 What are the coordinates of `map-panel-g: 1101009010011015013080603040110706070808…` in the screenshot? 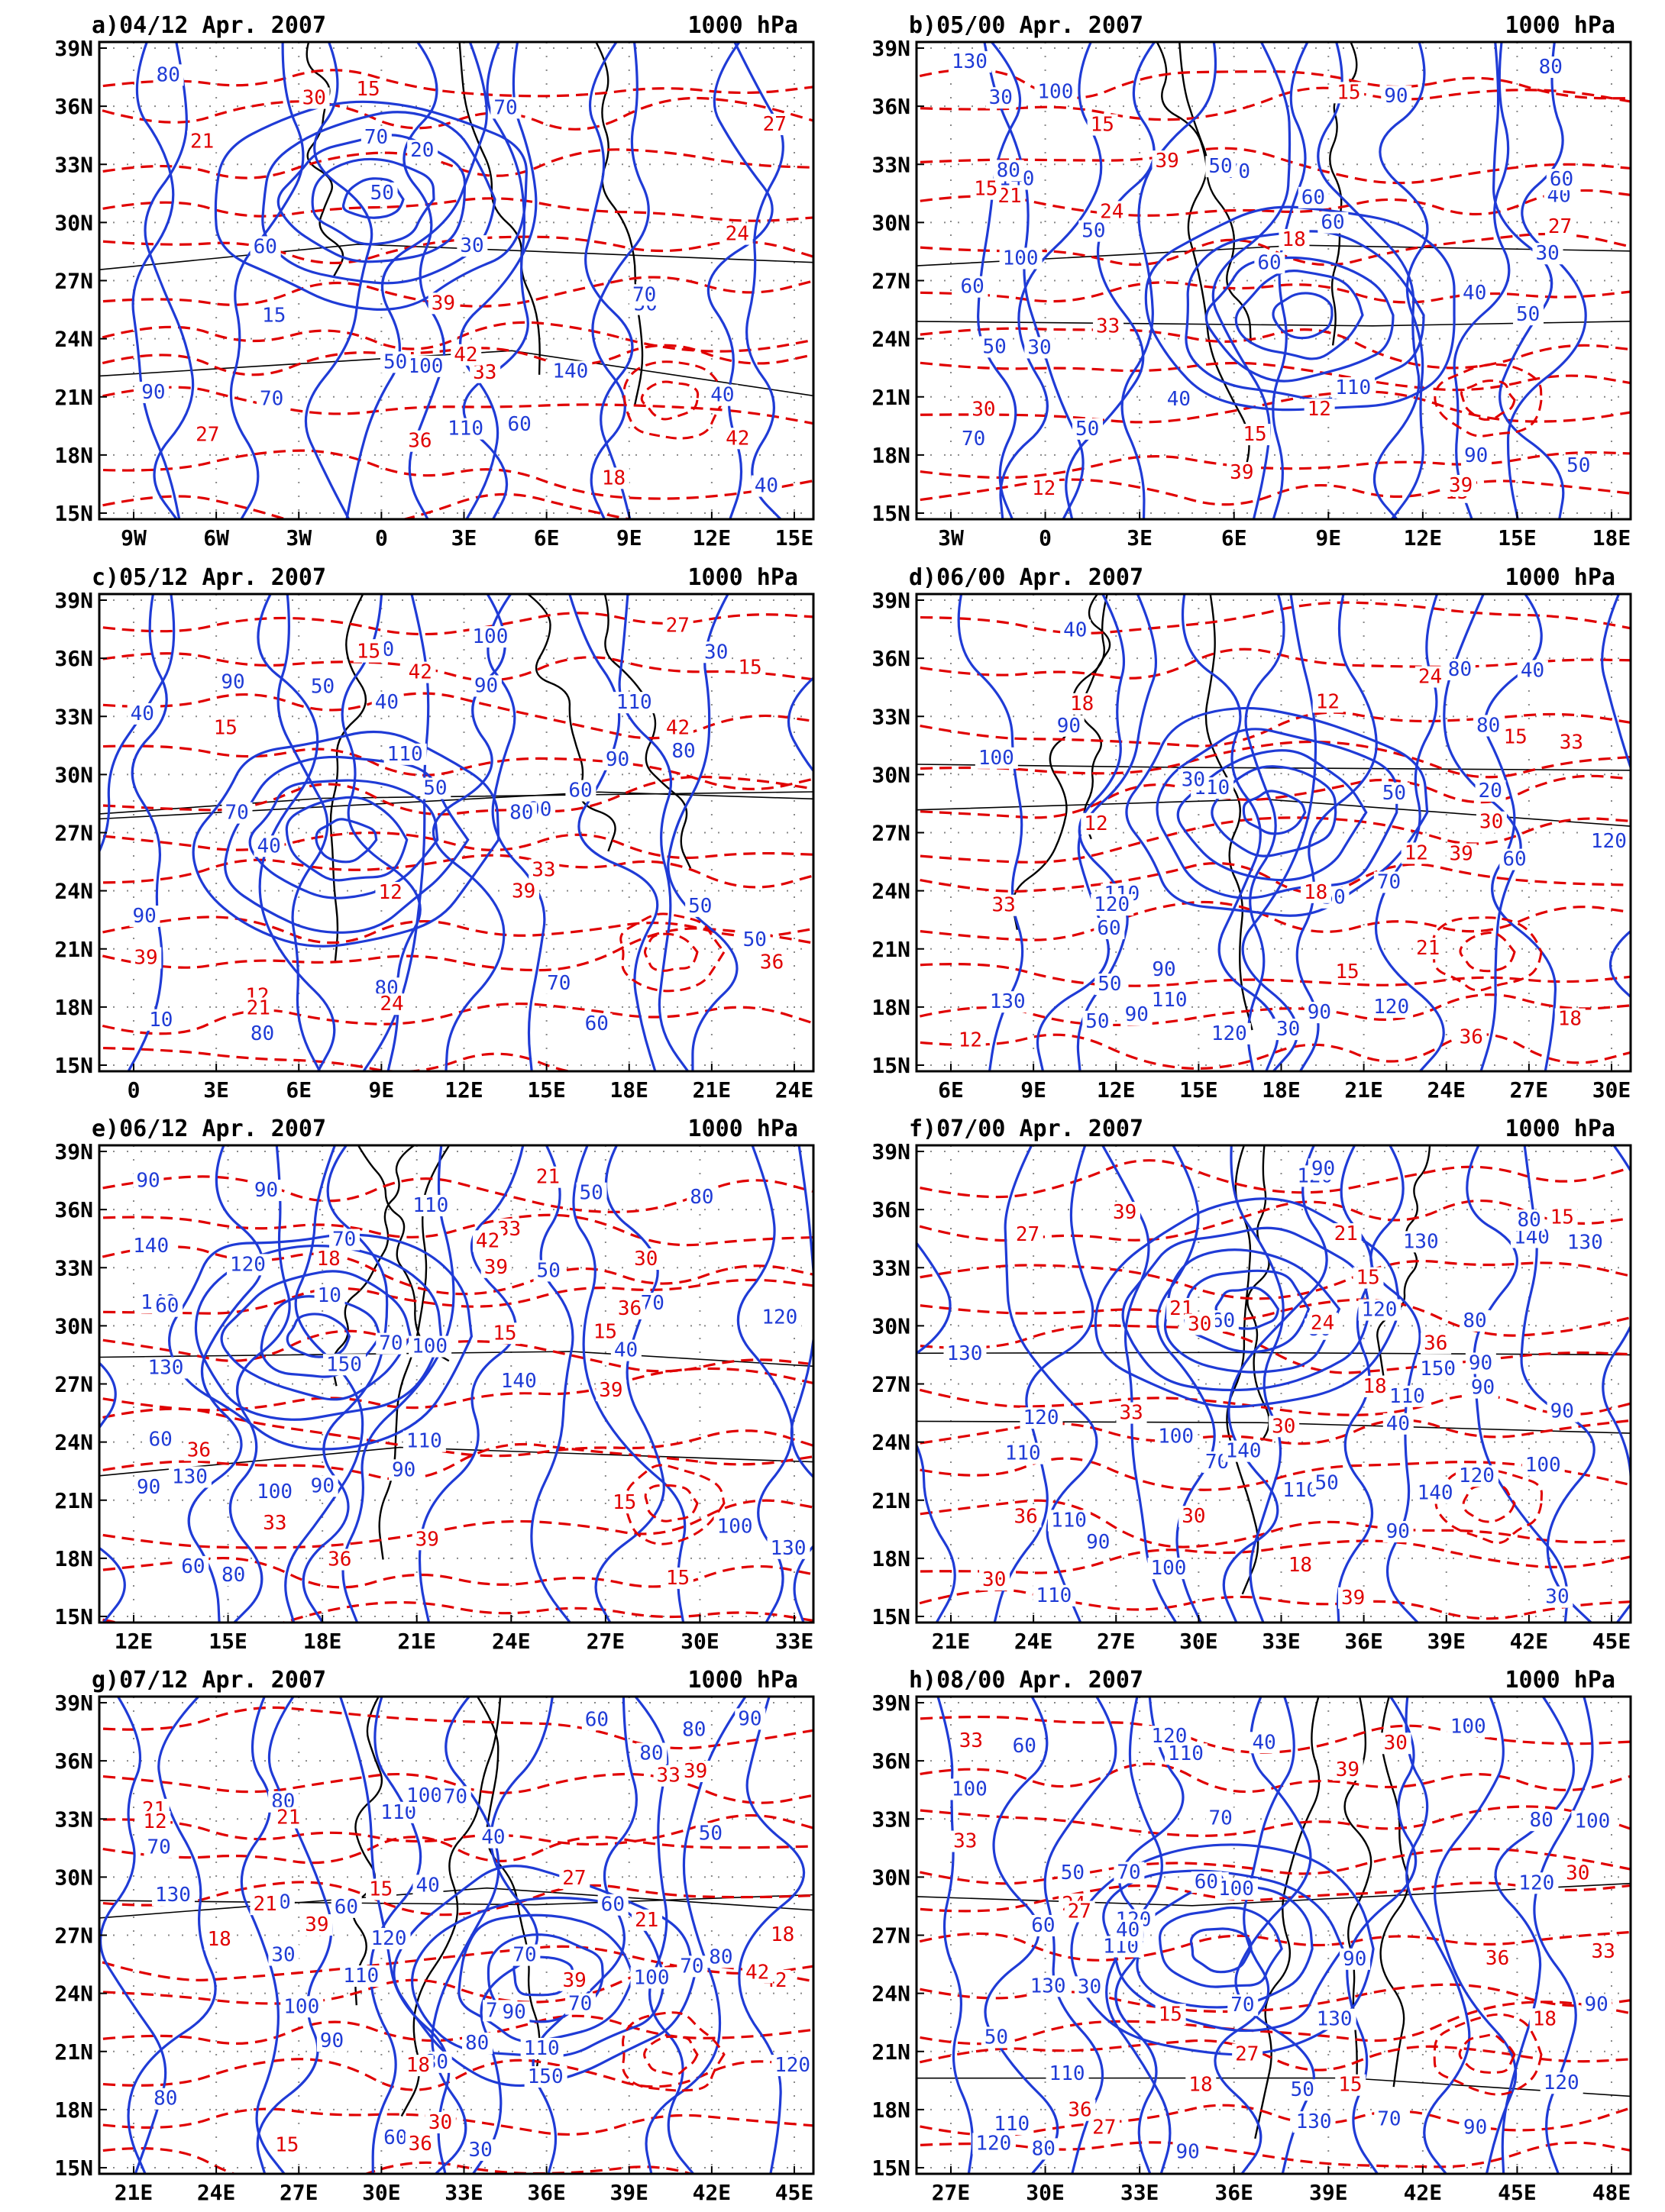 It's located at (435, 1936).